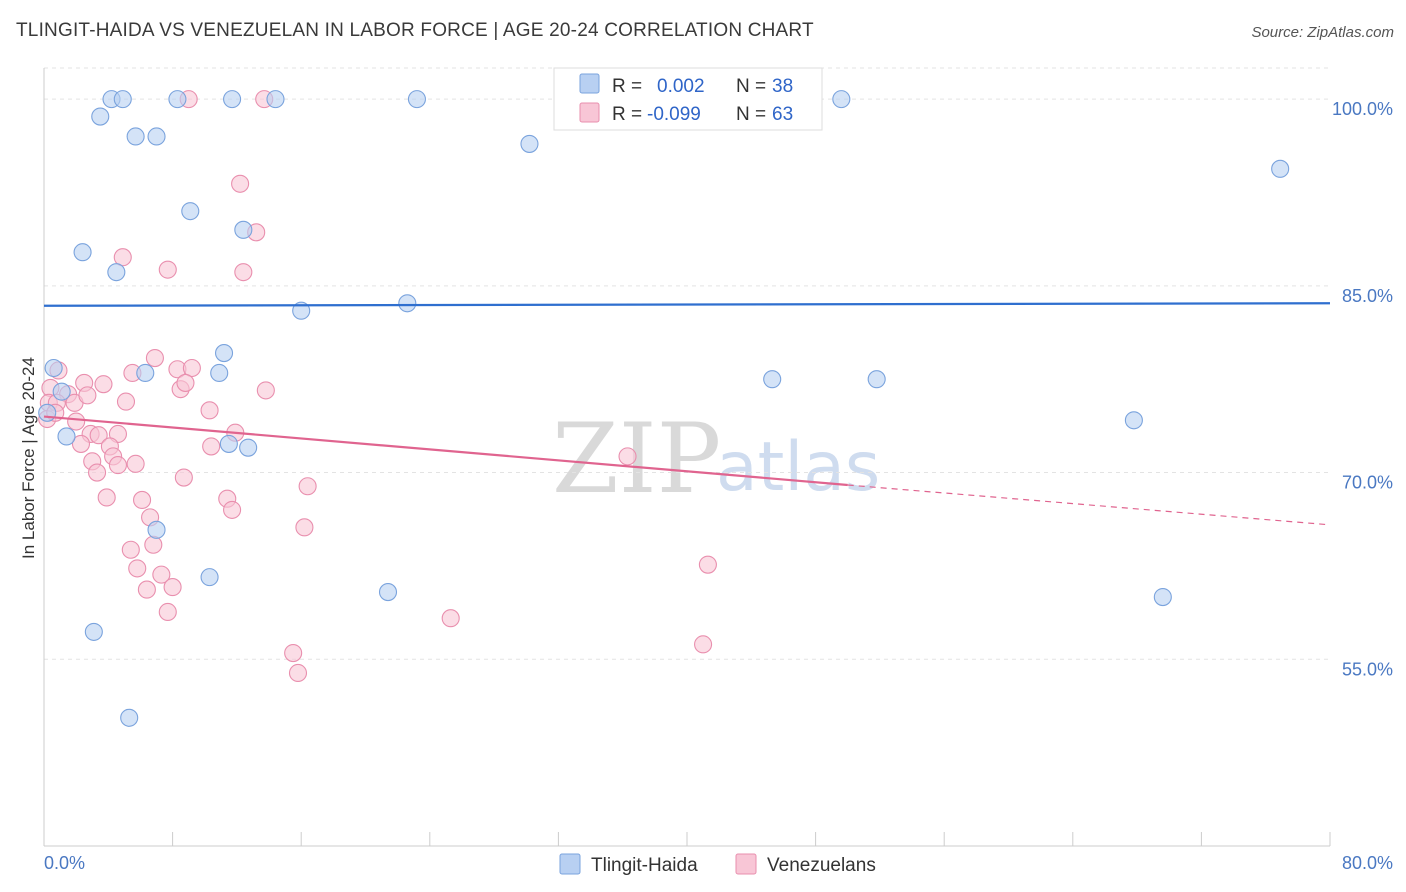  What do you see at coordinates (1367, 483) in the screenshot?
I see `y-tick-label: 70.0%` at bounding box center [1367, 483].